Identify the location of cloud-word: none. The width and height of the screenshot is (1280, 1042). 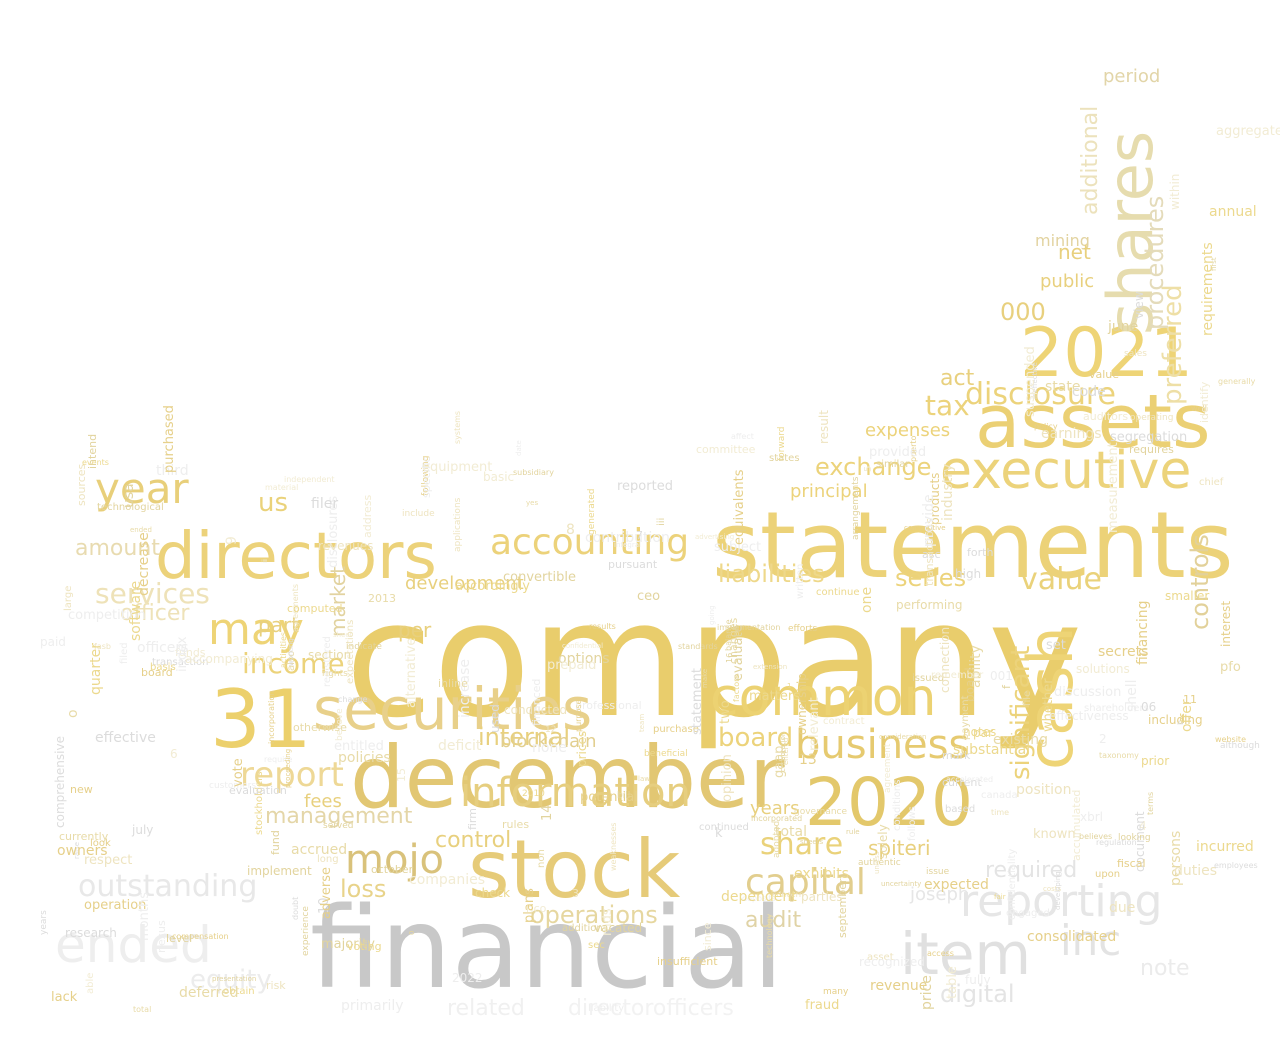
(549, 748).